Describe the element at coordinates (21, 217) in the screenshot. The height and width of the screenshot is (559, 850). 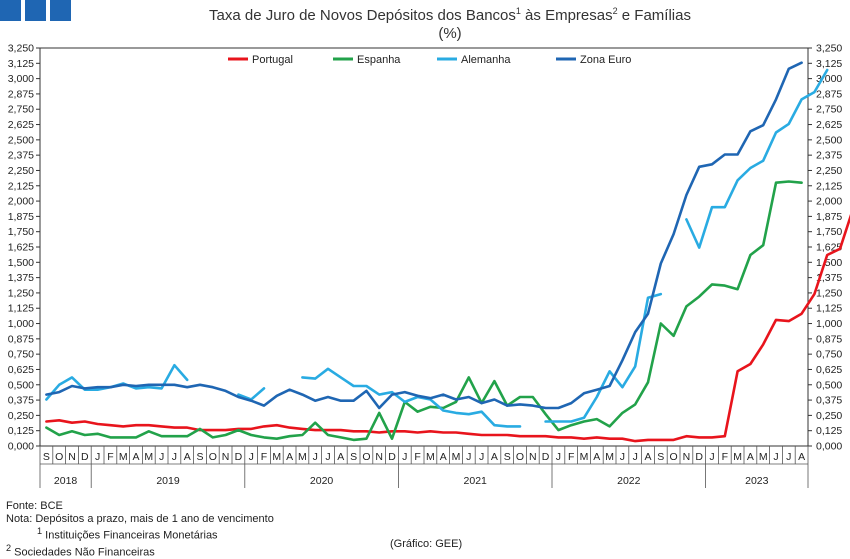
I see `y-tick-label: 1,875` at that location.